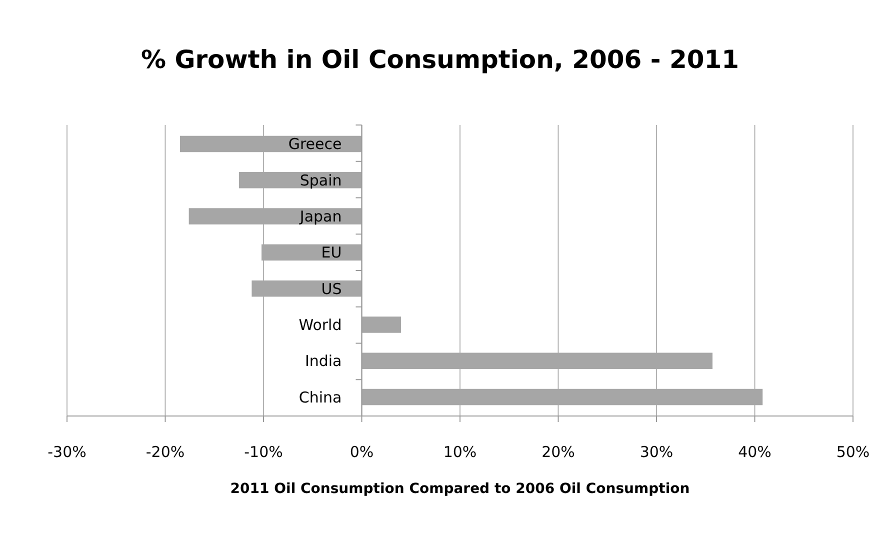 The height and width of the screenshot is (534, 880). Describe the element at coordinates (331, 289) in the screenshot. I see `y-tick-label: US` at that location.